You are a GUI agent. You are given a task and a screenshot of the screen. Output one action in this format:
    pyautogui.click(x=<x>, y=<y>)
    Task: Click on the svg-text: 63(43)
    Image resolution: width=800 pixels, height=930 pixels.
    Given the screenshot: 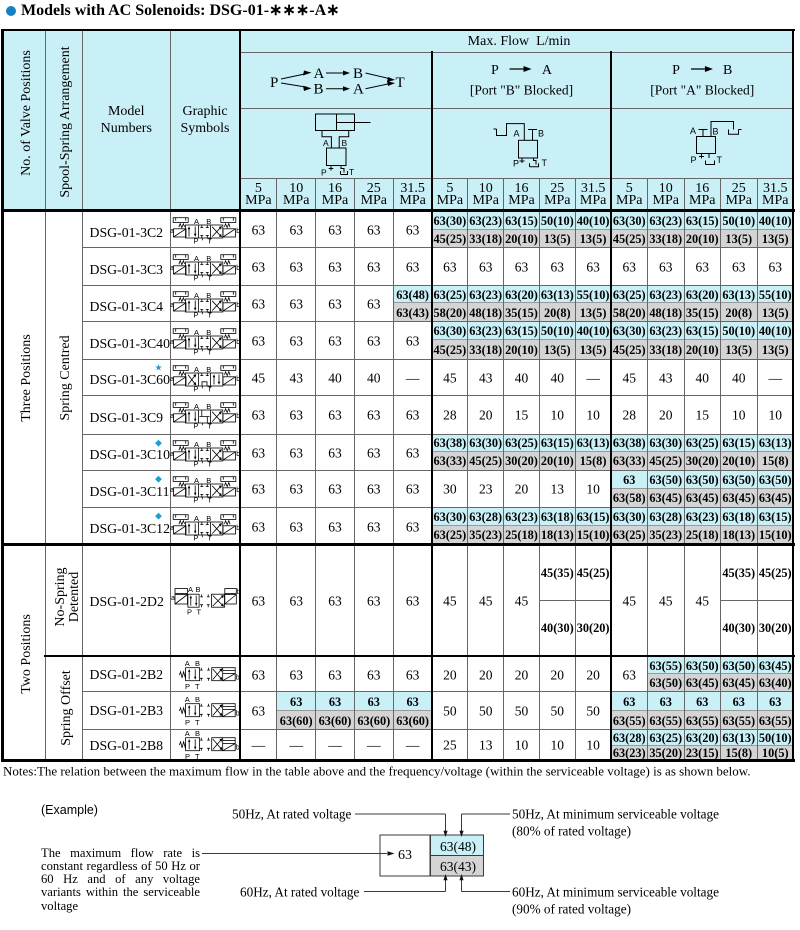 What is the action you would take?
    pyautogui.click(x=458, y=866)
    